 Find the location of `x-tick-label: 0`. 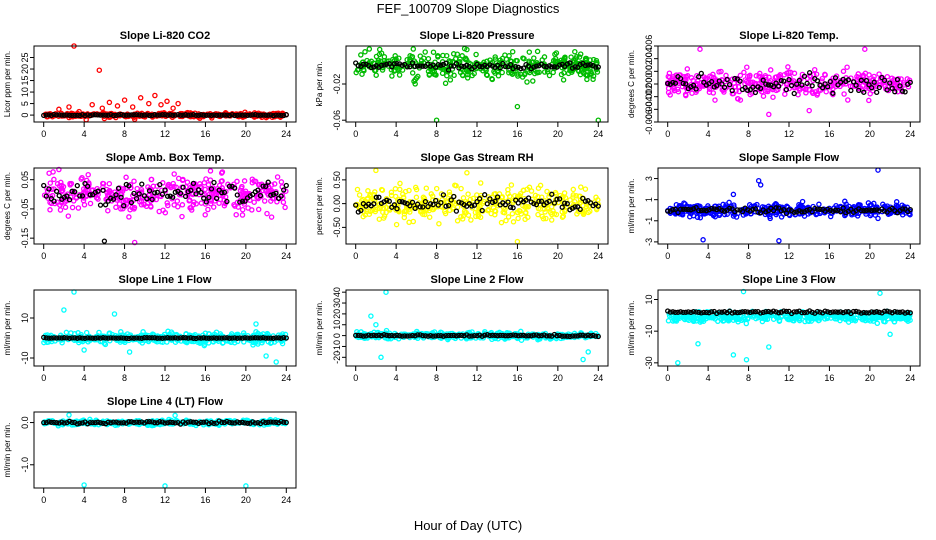

x-tick-label: 0 is located at coordinates (355, 378).